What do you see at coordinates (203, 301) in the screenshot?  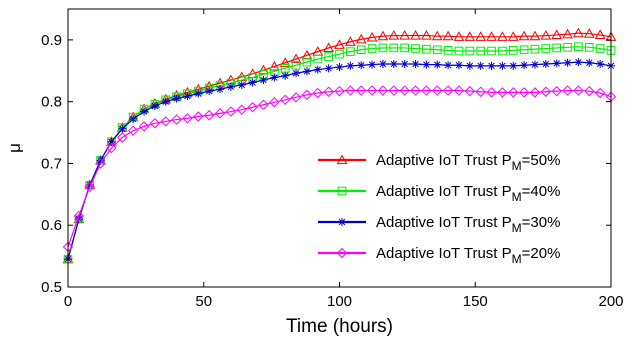 I see `x-tick-label: 50` at bounding box center [203, 301].